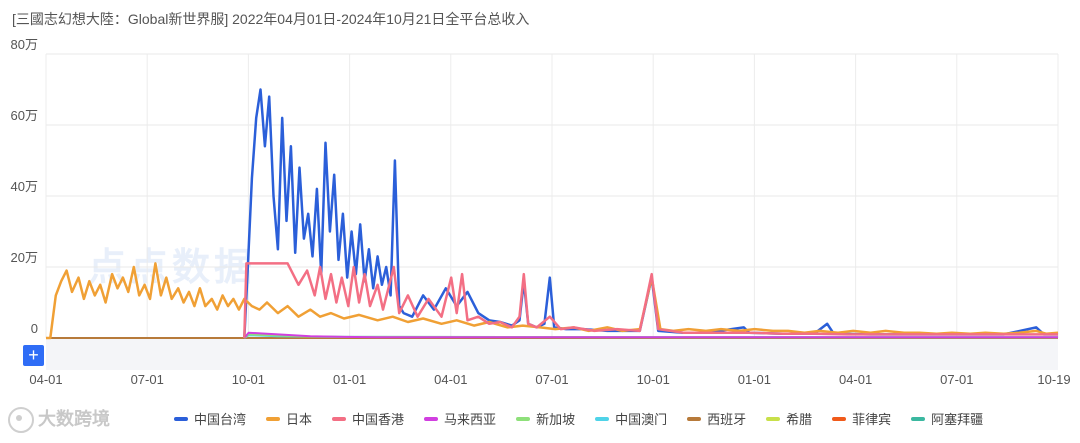 The width and height of the screenshot is (1080, 443). What do you see at coordinates (552, 354) in the screenshot?
I see `zoom-track` at bounding box center [552, 354].